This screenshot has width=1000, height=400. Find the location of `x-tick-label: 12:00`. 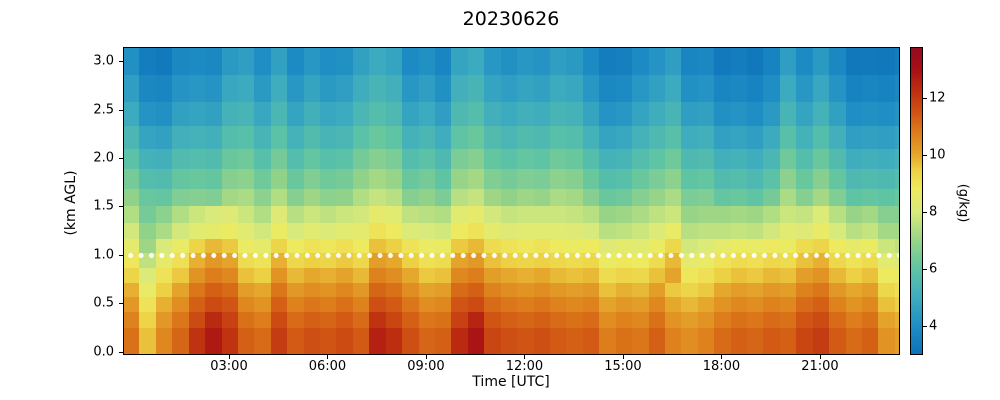

x-tick-label: 12:00 is located at coordinates (524, 366).